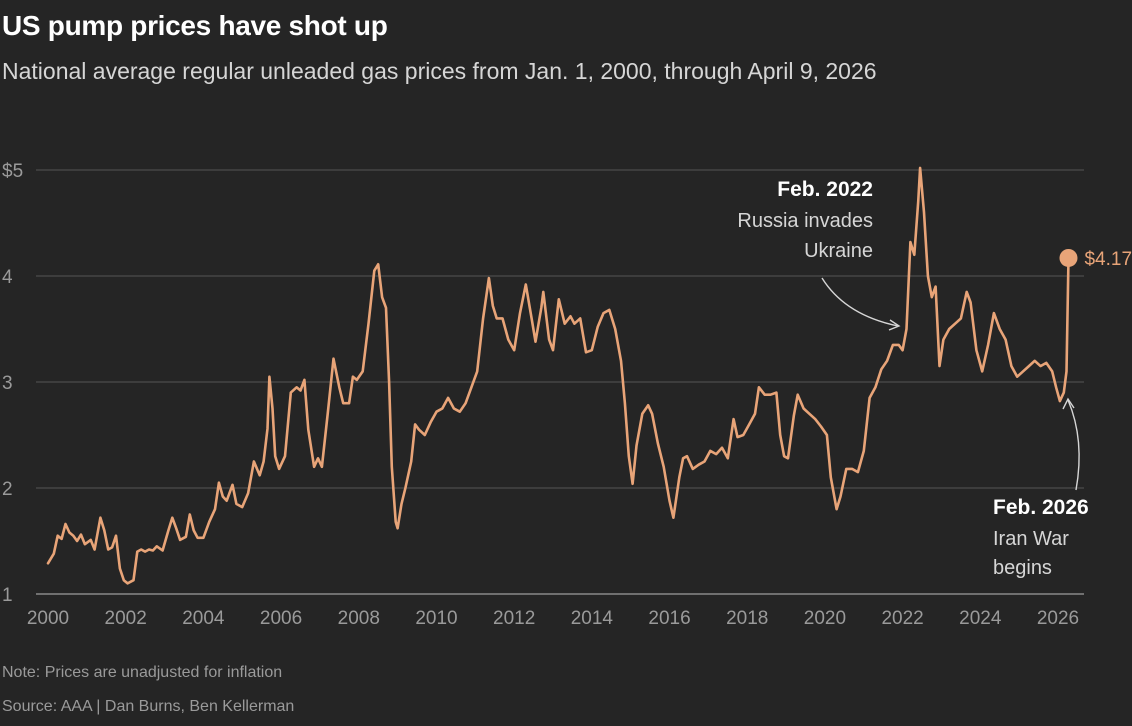 Image resolution: width=1132 pixels, height=726 pixels. I want to click on x-tick-label: 2014, so click(592, 618).